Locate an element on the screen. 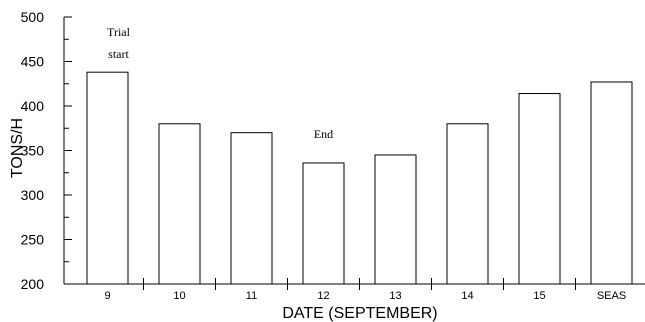 Image resolution: width=645 pixels, height=322 pixels. annotation-text: Trial is located at coordinates (119, 32).